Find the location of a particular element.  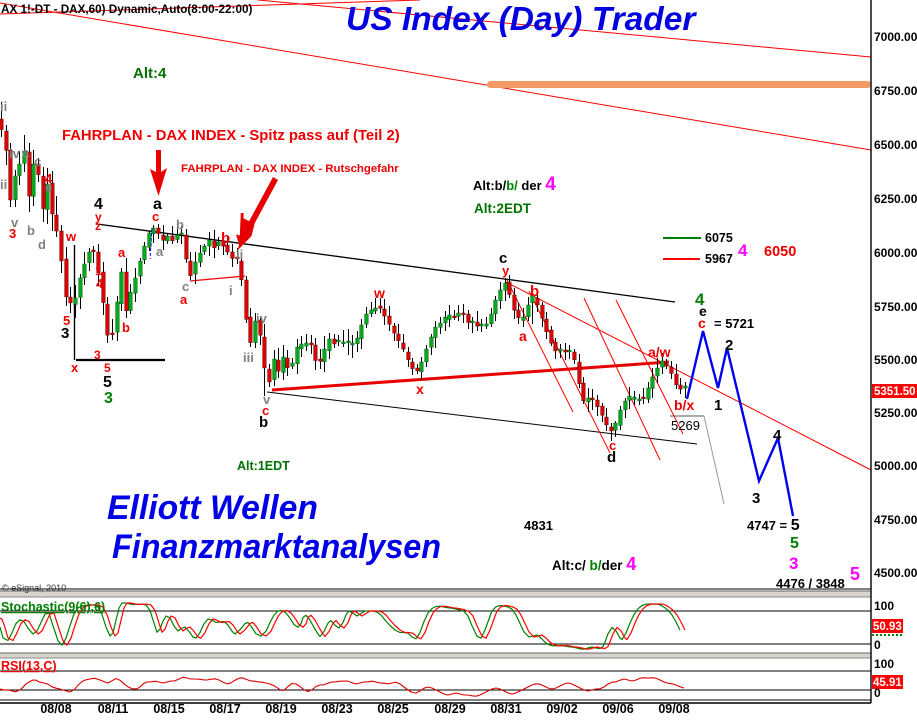

svg-text: 08/25 is located at coordinates (392, 709).